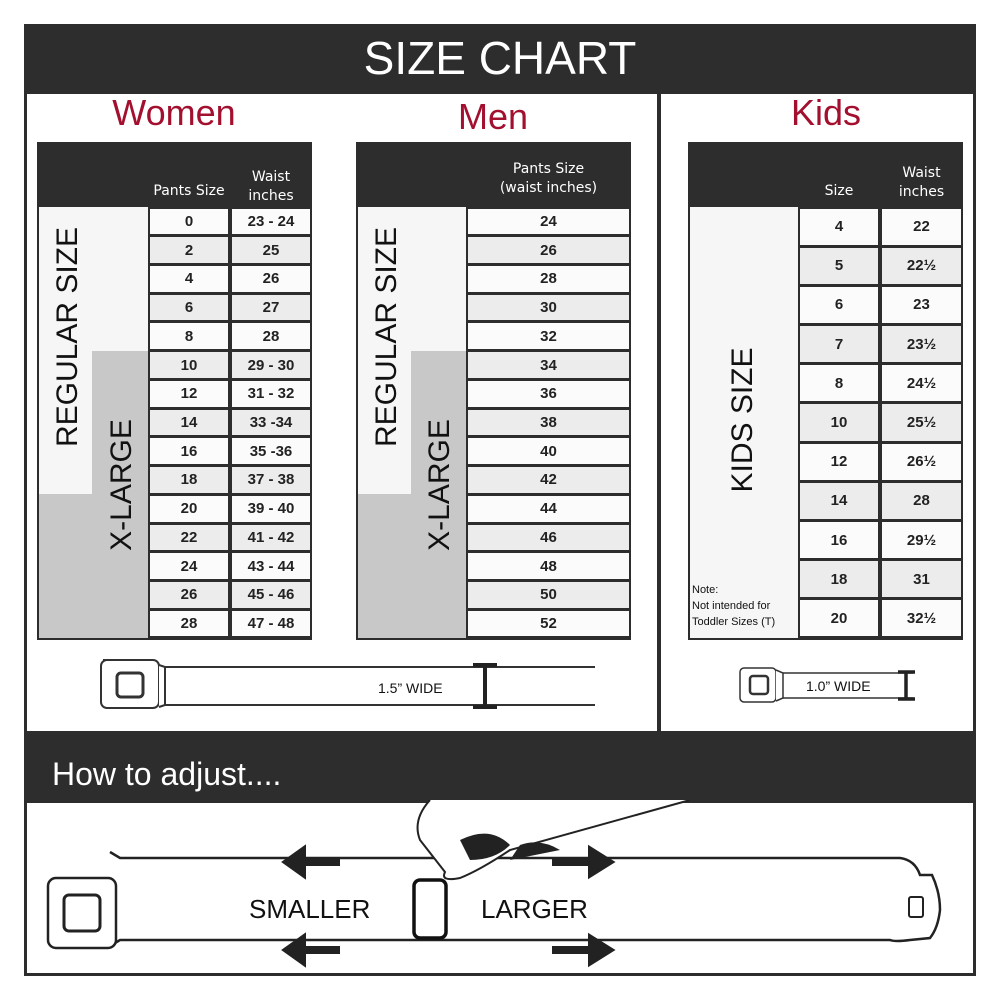  I want to click on kids-waist-cell: 28, so click(921, 500).